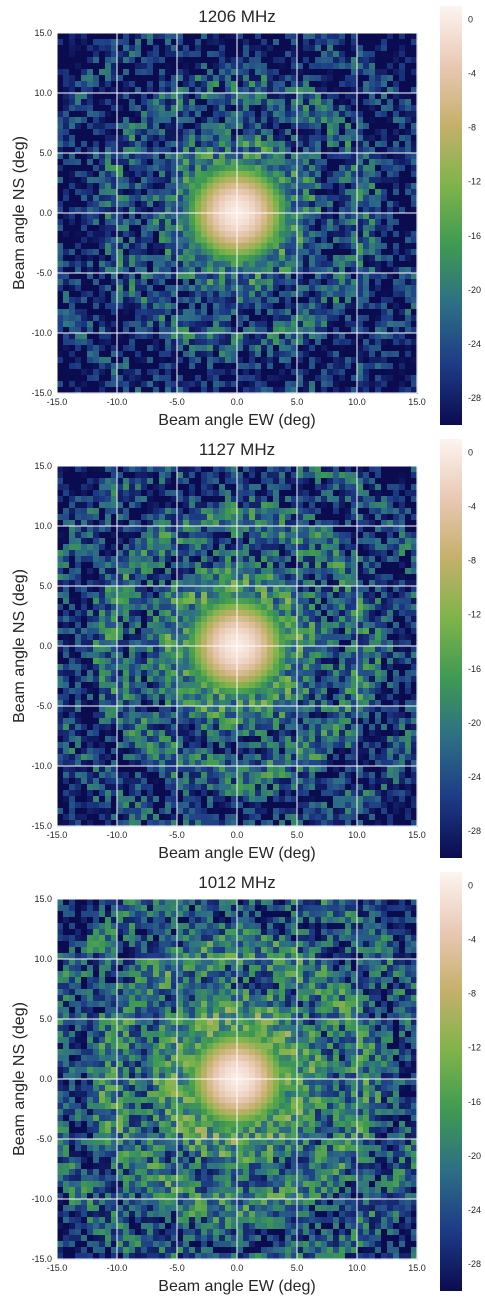 The height and width of the screenshot is (1299, 485). What do you see at coordinates (472, 74) in the screenshot?
I see `colorbar-tick-label: -4` at bounding box center [472, 74].